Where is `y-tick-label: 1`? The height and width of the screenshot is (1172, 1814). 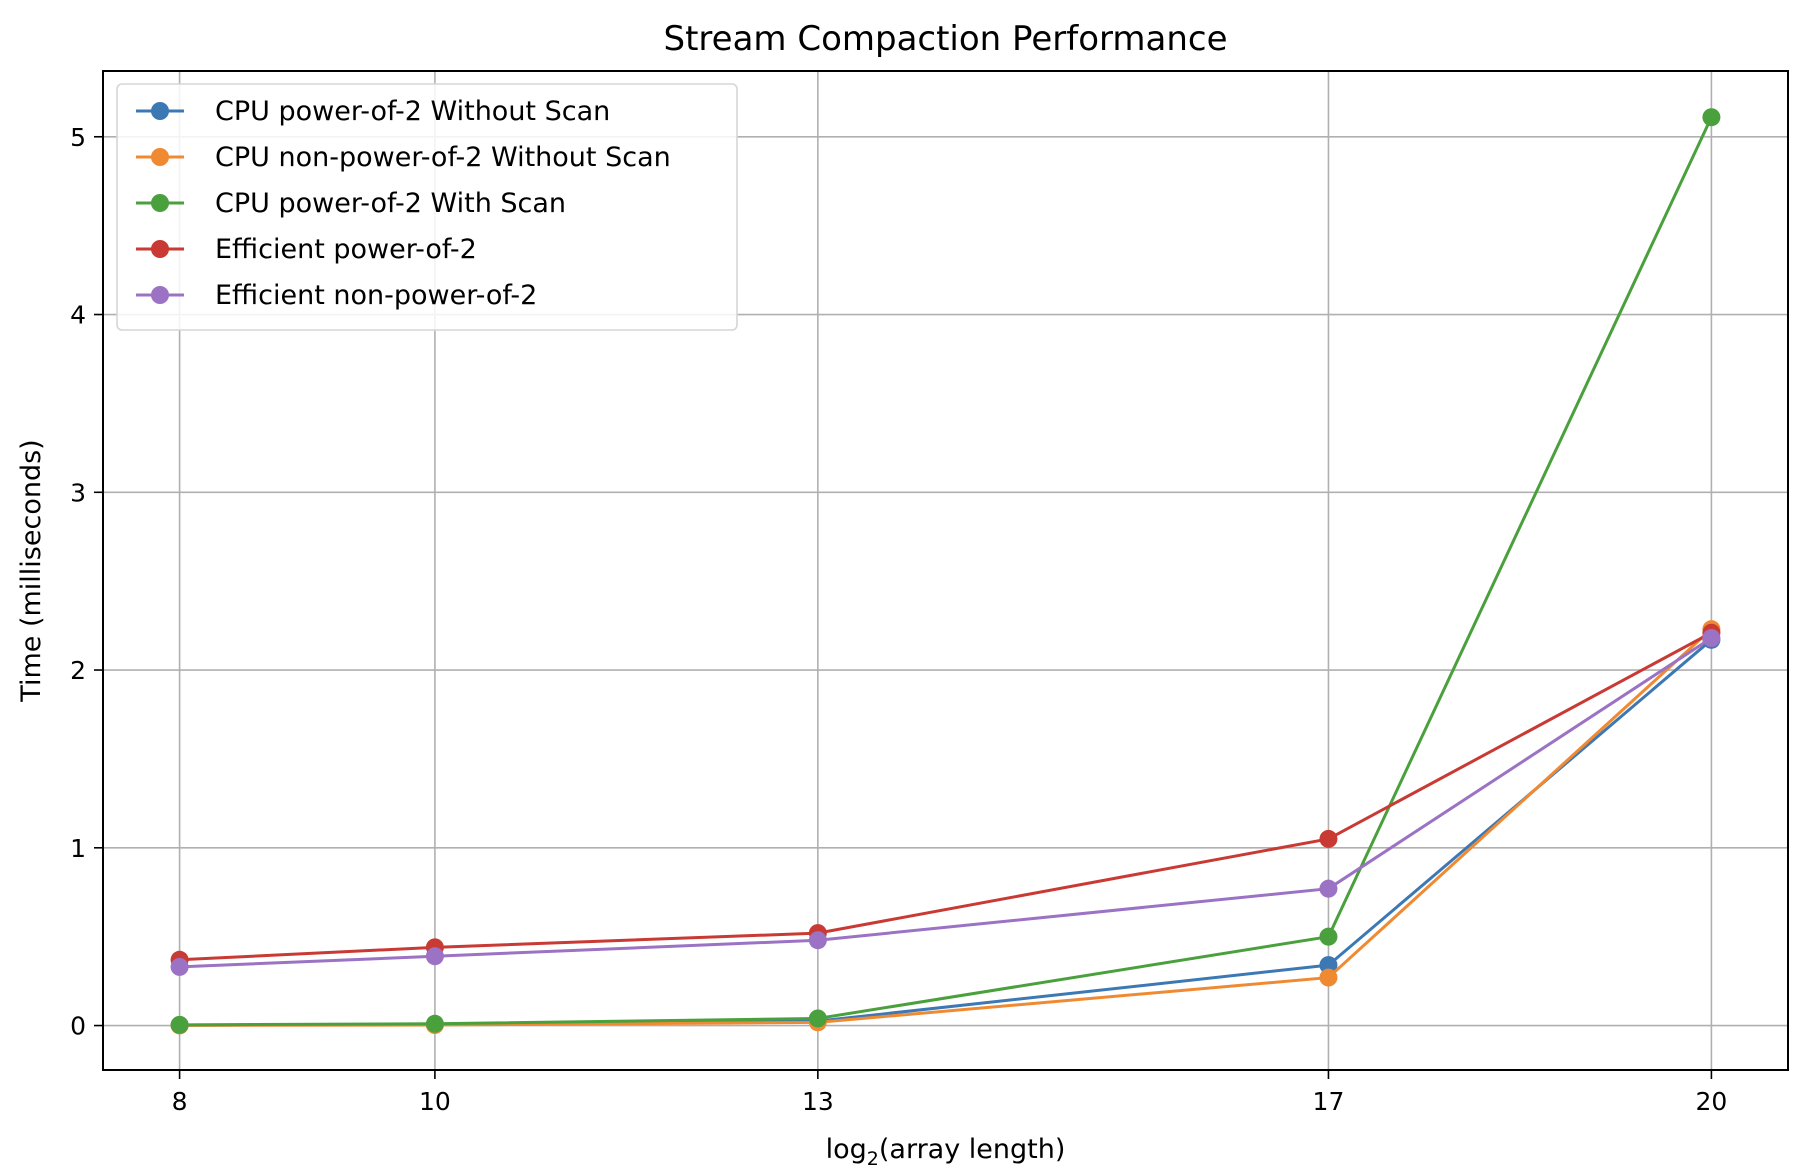 y-tick-label: 1 is located at coordinates (78, 848).